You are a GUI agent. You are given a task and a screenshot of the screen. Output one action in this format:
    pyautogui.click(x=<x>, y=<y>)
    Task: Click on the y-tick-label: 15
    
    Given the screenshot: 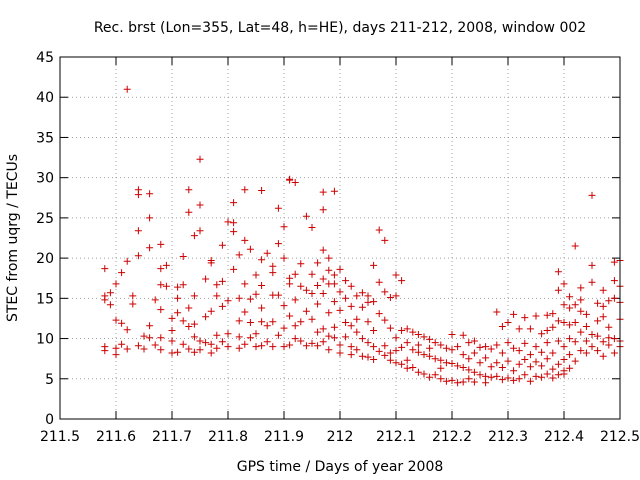 What is the action you would take?
    pyautogui.click(x=45, y=299)
    